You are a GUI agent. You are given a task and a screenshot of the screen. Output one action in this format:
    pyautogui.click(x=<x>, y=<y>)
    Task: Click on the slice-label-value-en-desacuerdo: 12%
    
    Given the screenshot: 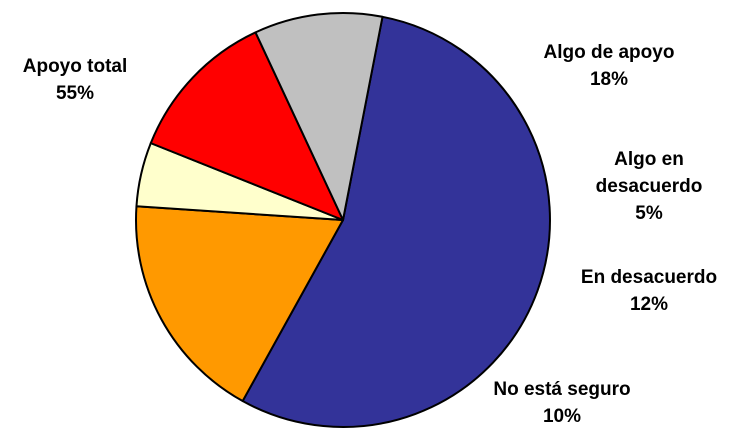 What is the action you would take?
    pyautogui.click(x=649, y=304)
    